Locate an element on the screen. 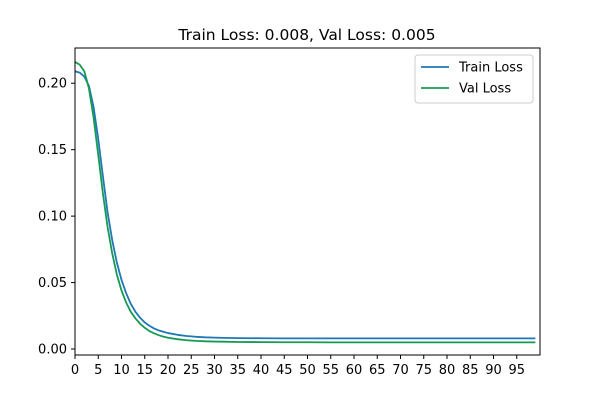 The width and height of the screenshot is (600, 400). x-tick-label: 15 is located at coordinates (144, 370).